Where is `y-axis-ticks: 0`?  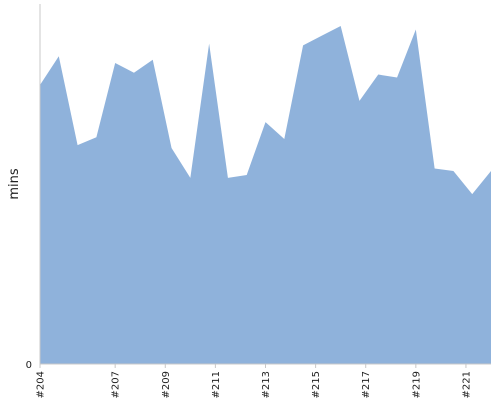
y-axis-ticks: 0 is located at coordinates (29, 365).